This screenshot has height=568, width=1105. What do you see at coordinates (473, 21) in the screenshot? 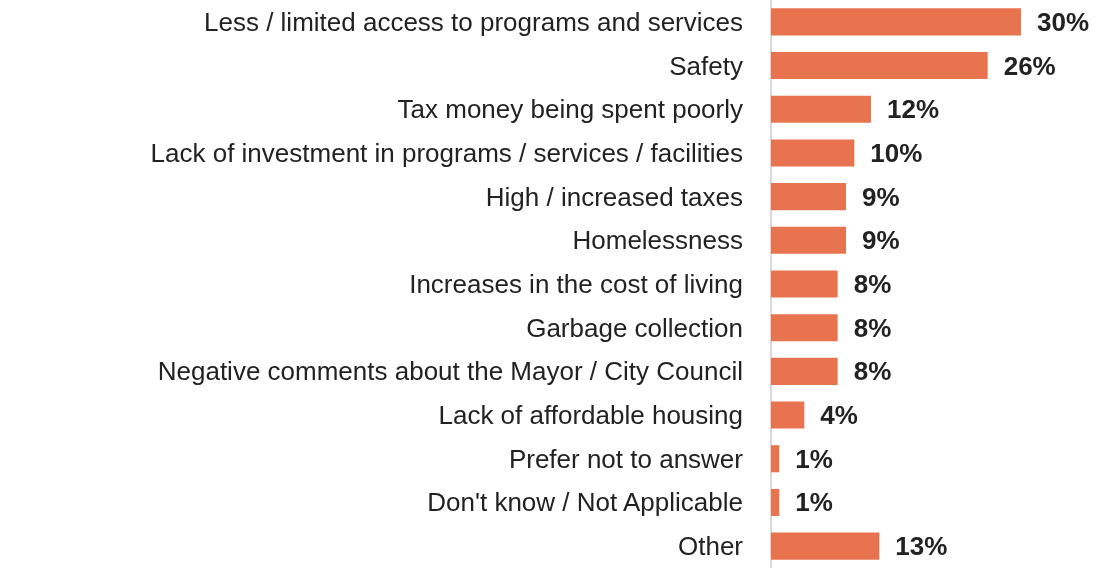
I see `y-tick-label: Less / limited access to programs and services` at bounding box center [473, 21].